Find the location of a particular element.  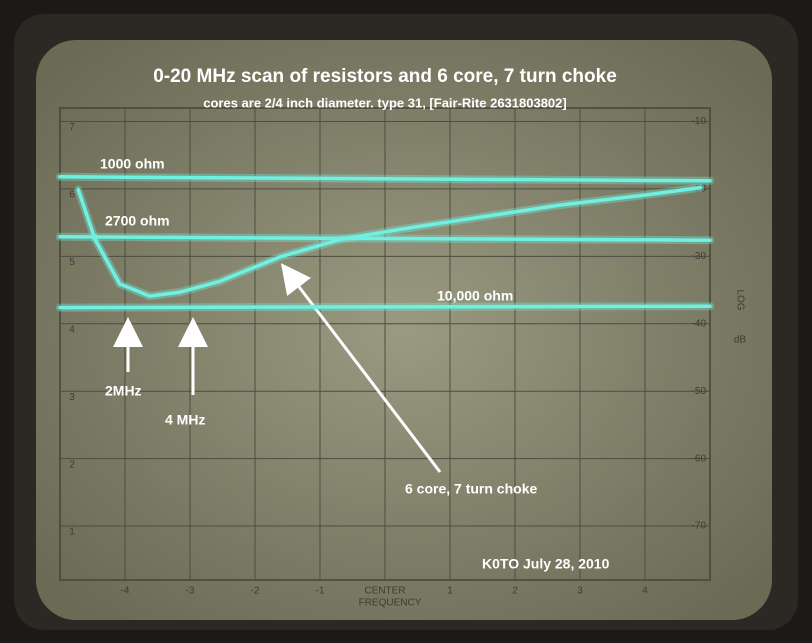

y2-tick-label: 6 is located at coordinates (72, 195).